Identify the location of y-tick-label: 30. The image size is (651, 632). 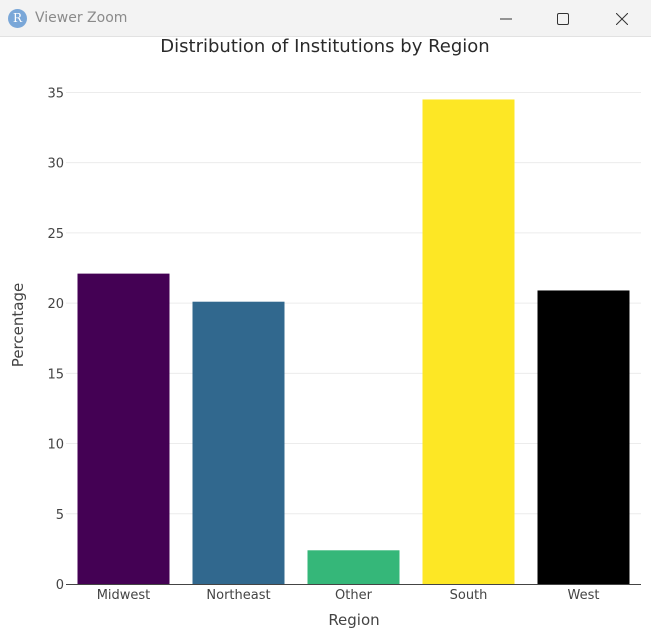
(55, 164).